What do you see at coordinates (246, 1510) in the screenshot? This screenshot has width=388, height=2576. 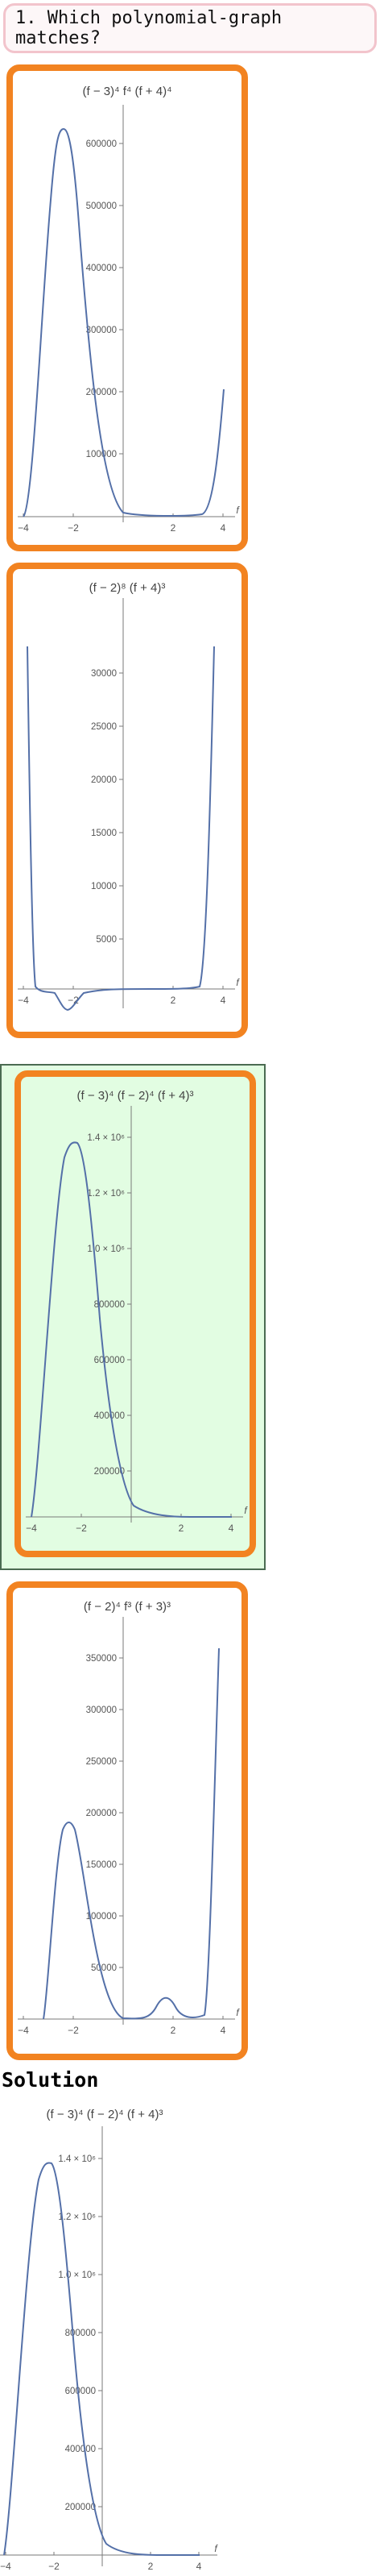 I see `option-3-axis-var: f` at bounding box center [246, 1510].